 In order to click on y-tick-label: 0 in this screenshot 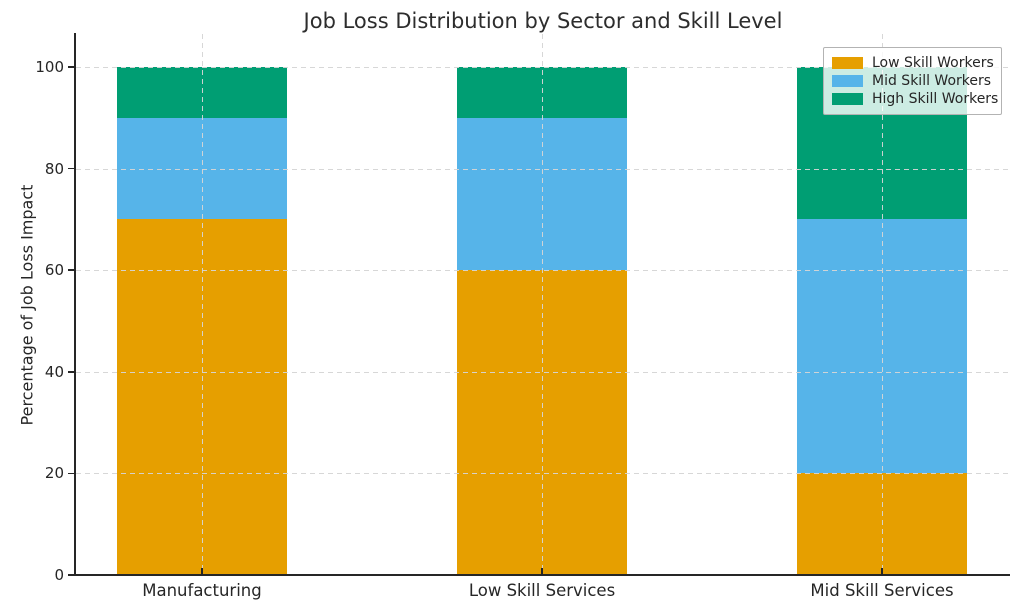, I will do `click(59, 575)`.